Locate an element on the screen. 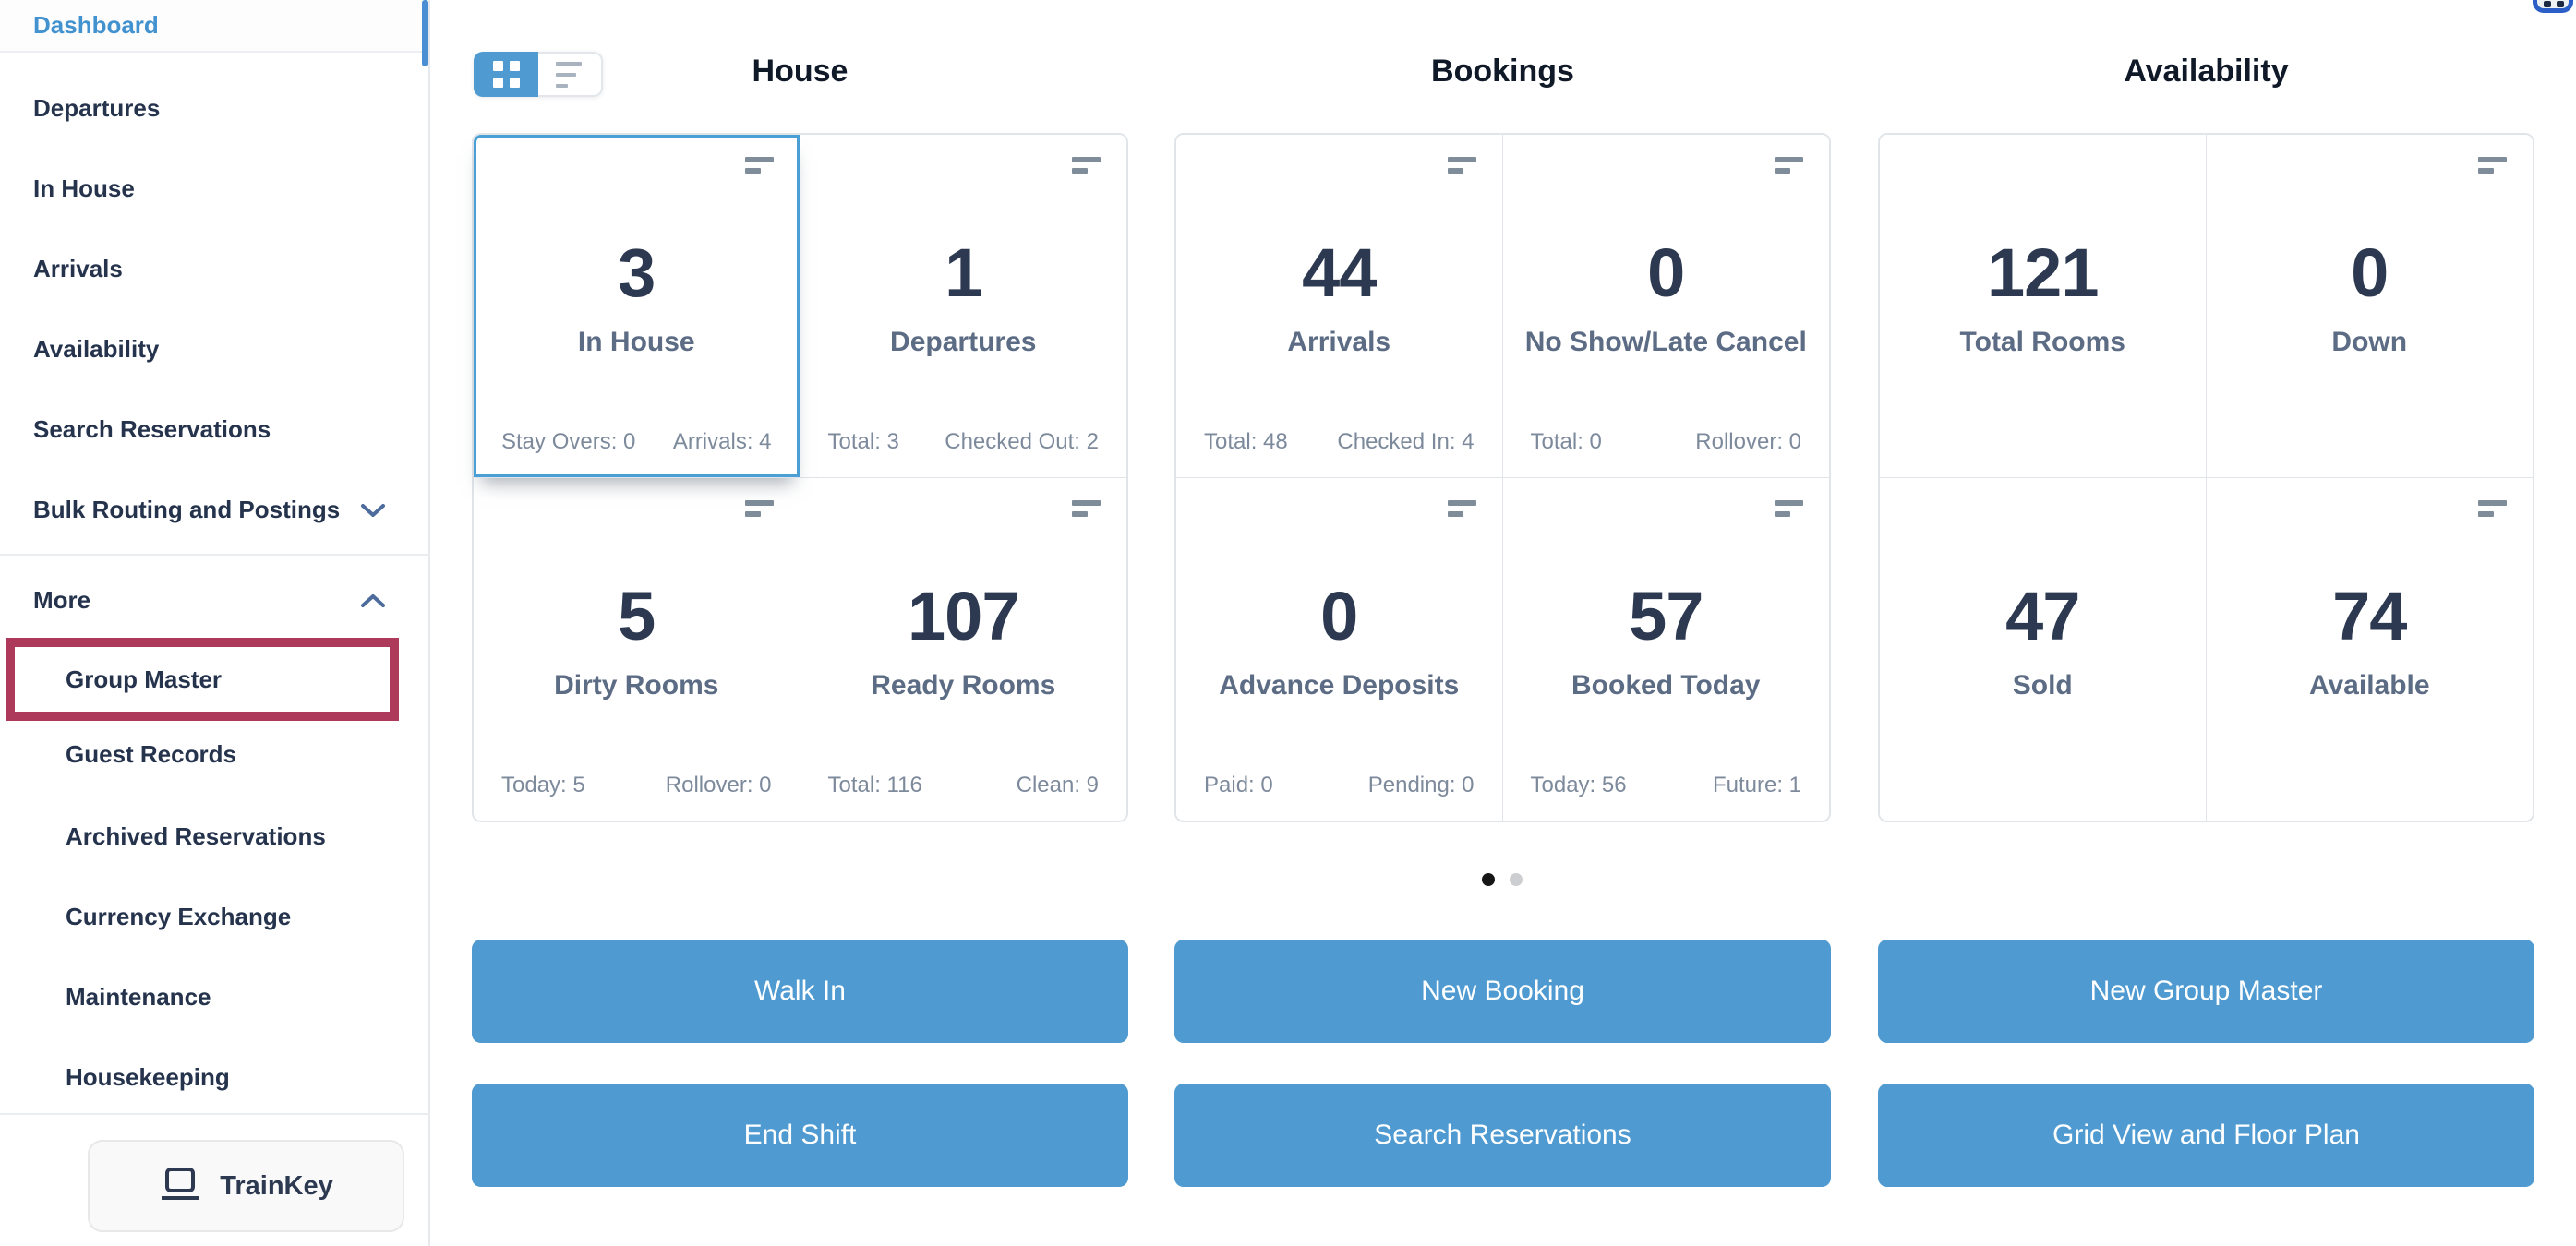  chevron-down-icon is located at coordinates (373, 511).